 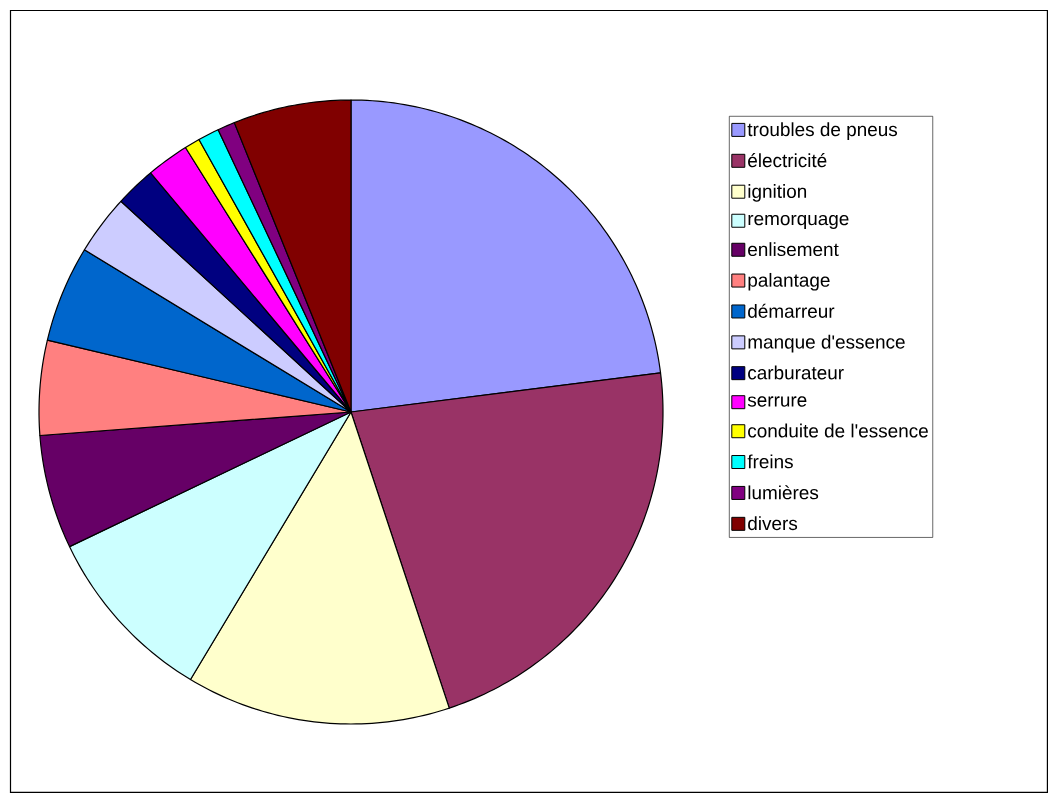 What do you see at coordinates (783, 492) in the screenshot?
I see `legend-label: lumières` at bounding box center [783, 492].